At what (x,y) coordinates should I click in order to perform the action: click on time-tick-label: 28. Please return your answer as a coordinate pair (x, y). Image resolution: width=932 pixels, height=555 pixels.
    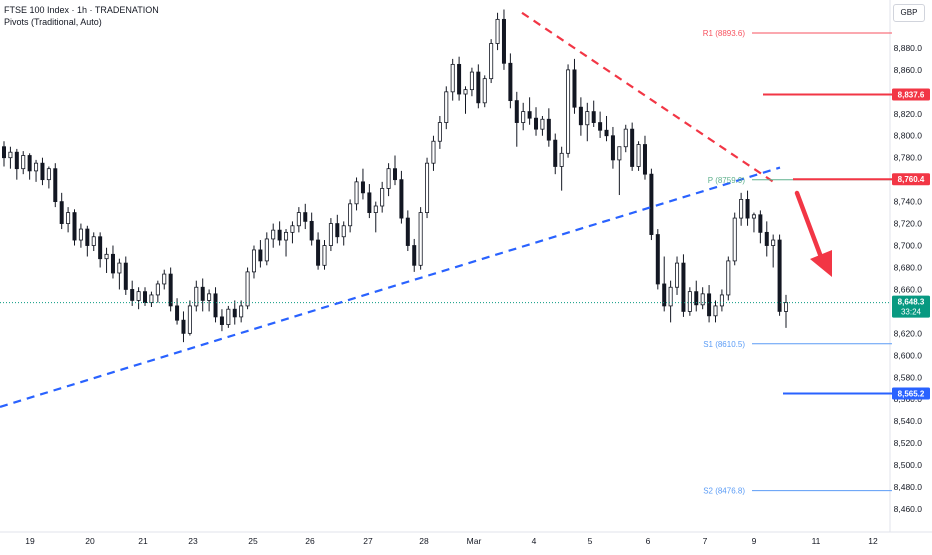
    Looking at the image, I should click on (424, 541).